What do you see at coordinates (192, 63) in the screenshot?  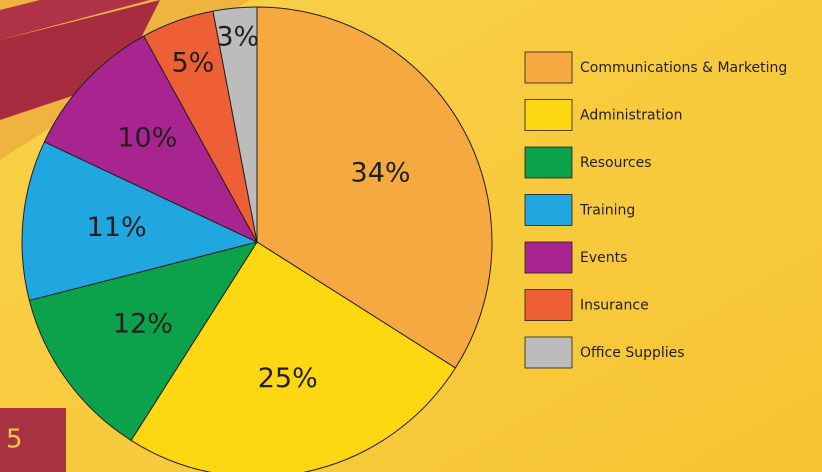 I see `slice-label: 5%` at bounding box center [192, 63].